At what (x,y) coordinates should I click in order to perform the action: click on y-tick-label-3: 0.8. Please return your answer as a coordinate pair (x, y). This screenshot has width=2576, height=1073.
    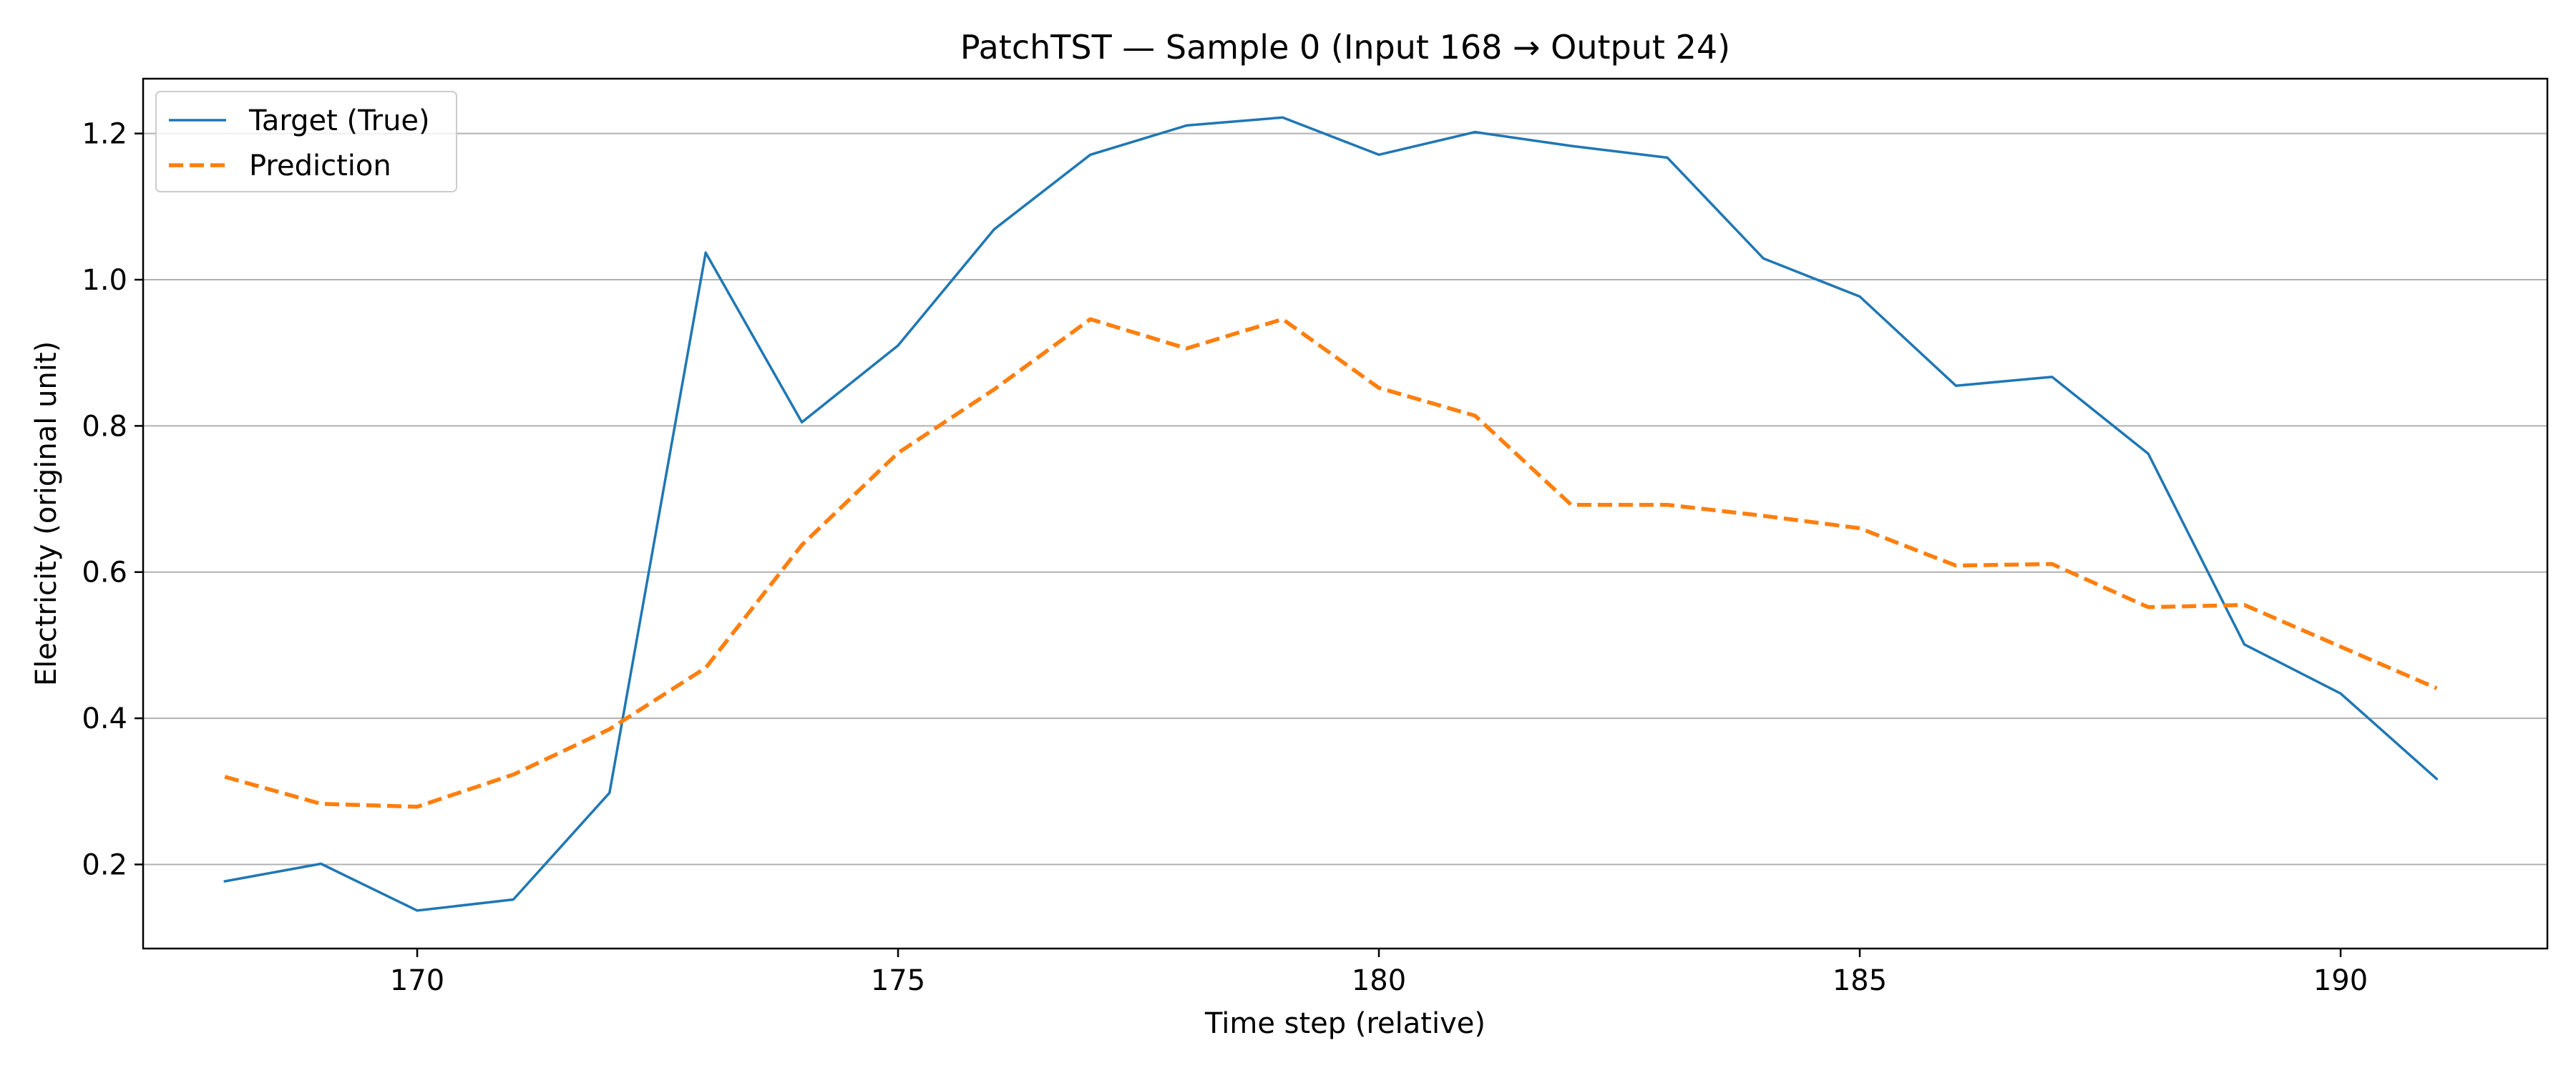
    Looking at the image, I should click on (104, 427).